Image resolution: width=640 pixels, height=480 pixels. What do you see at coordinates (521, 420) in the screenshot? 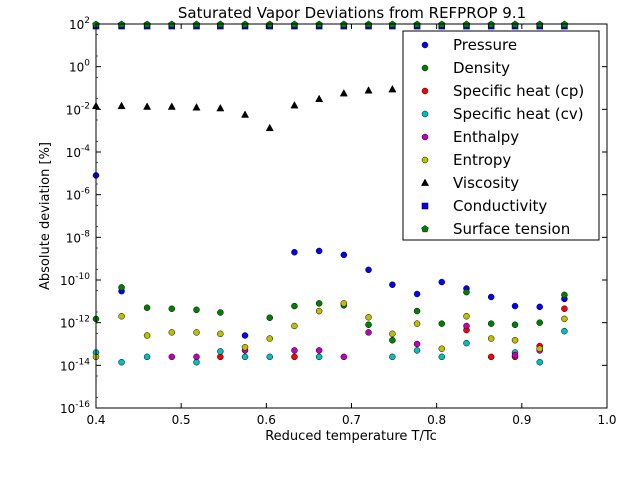
I see `x-tick-label: 0.9` at bounding box center [521, 420].